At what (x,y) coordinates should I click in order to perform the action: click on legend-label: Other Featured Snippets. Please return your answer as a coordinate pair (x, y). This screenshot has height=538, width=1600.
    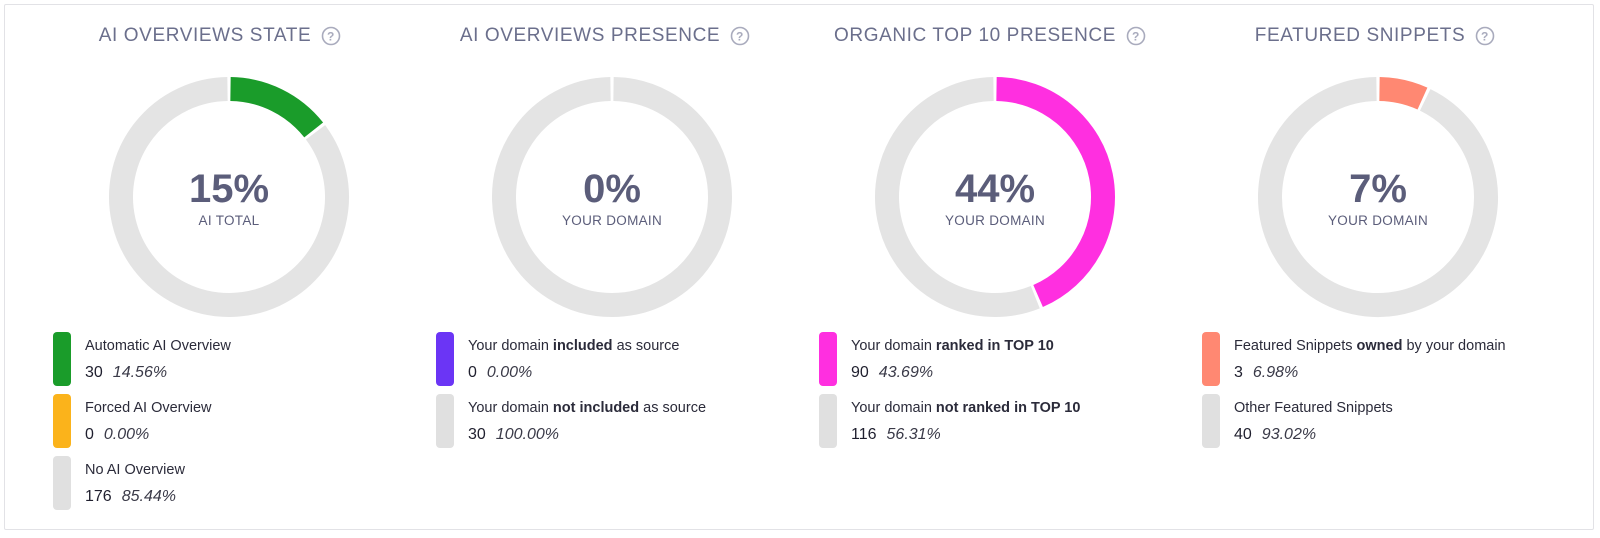
    Looking at the image, I should click on (1370, 406).